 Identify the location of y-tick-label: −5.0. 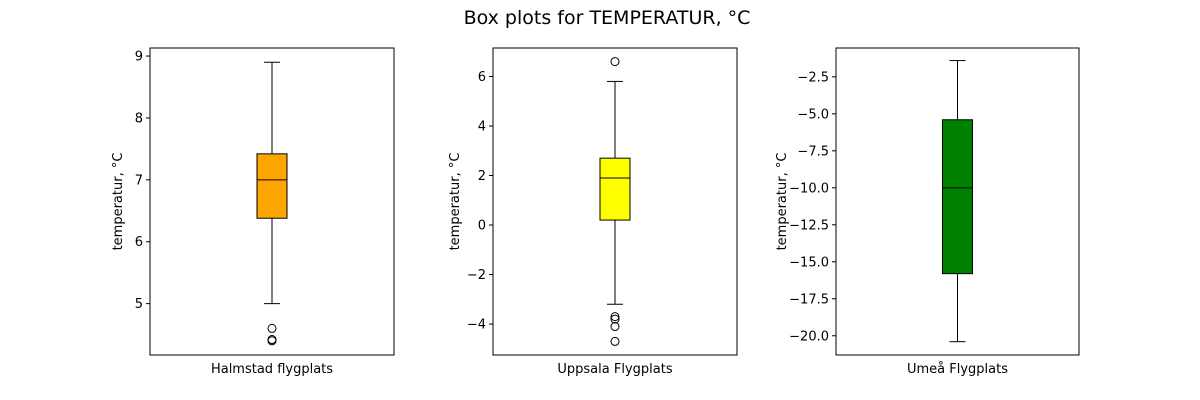
(813, 114).